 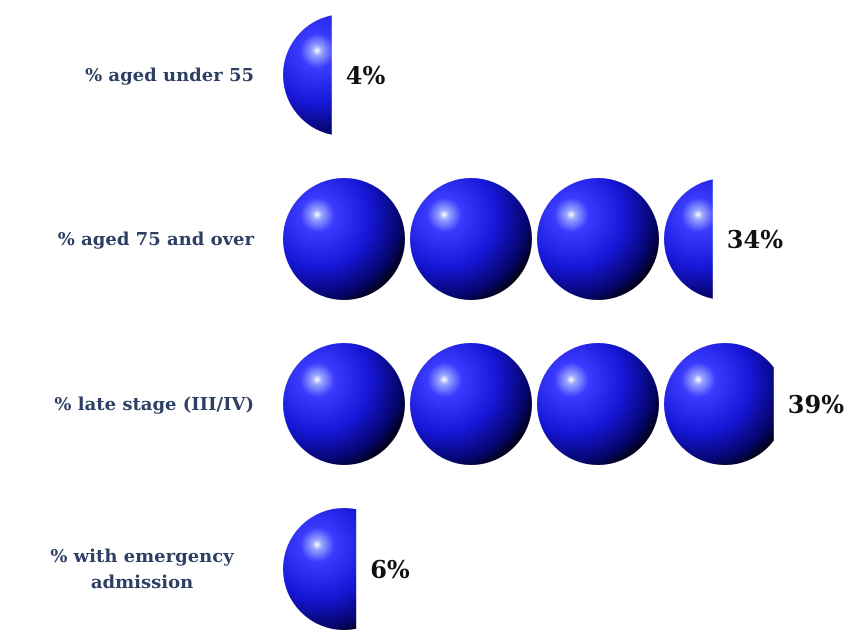 What do you see at coordinates (156, 239) in the screenshot?
I see `category-label-row-2: % aged 75 and over` at bounding box center [156, 239].